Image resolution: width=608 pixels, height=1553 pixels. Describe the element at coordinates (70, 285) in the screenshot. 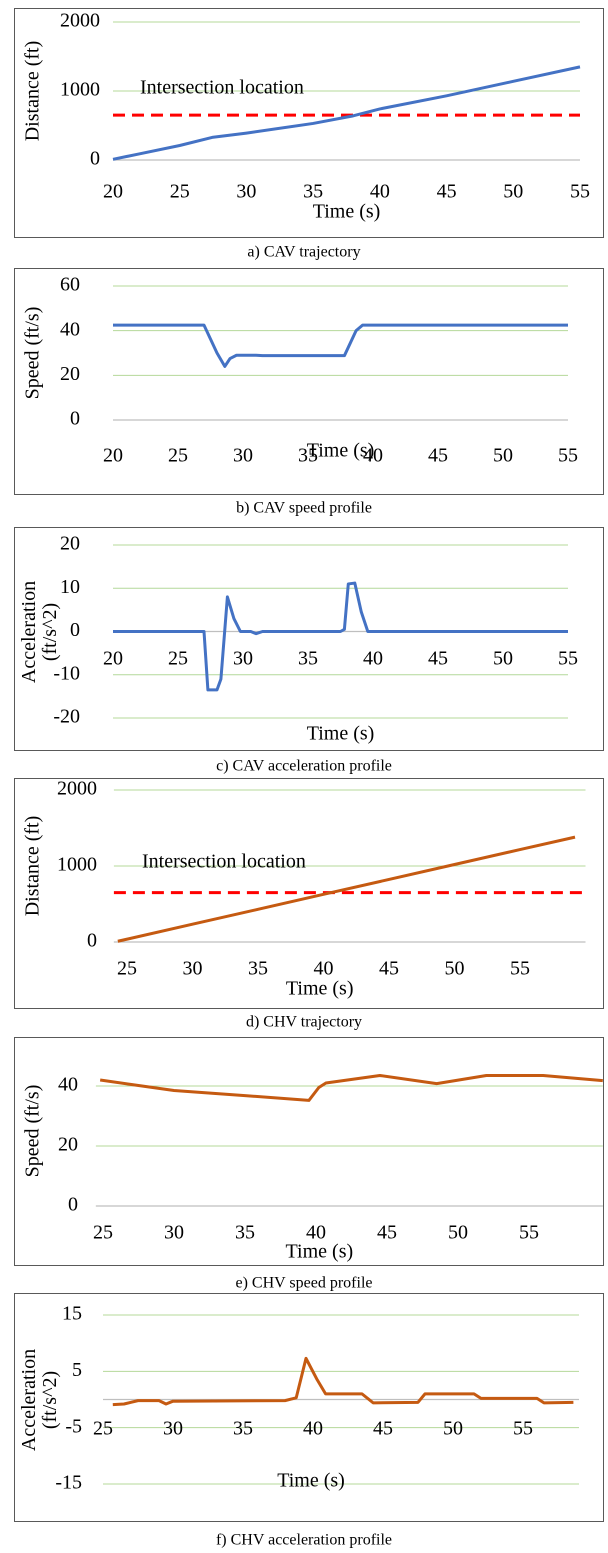

I see `y-tick-label: 60` at that location.